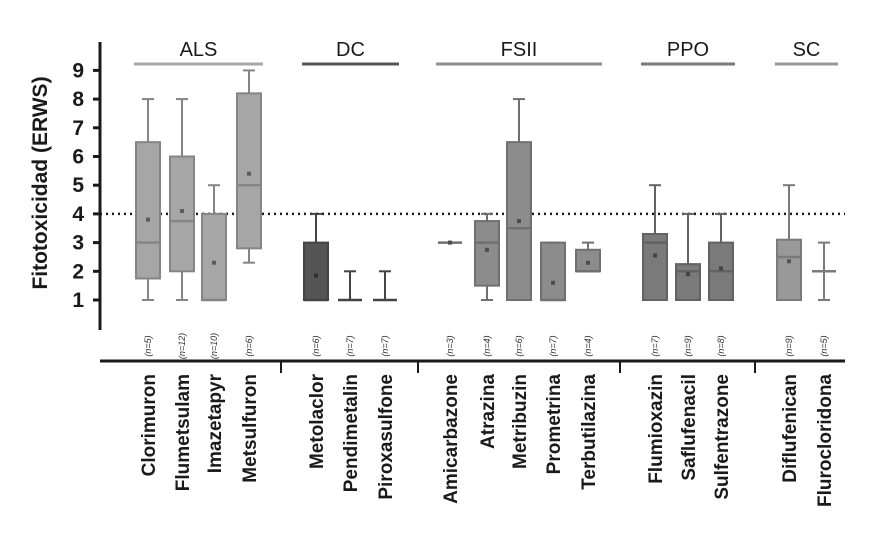  Describe the element at coordinates (554, 424) in the screenshot. I see `category-label: Prometrina` at that location.